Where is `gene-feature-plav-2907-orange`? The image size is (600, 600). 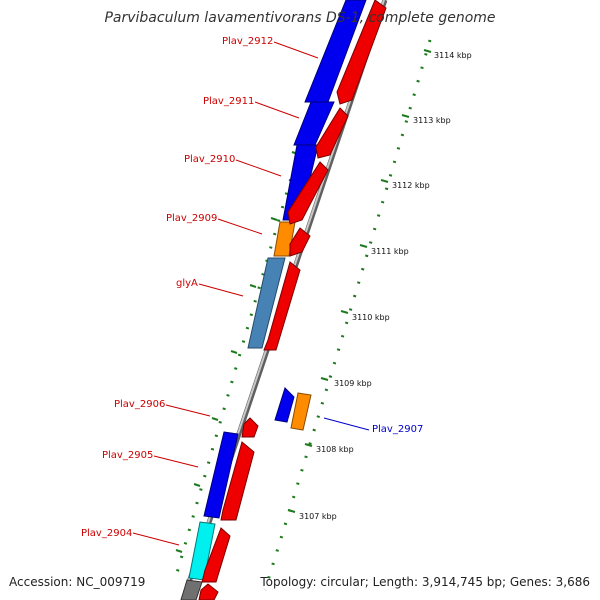 gene-feature-plav-2907-orange is located at coordinates (301, 411).